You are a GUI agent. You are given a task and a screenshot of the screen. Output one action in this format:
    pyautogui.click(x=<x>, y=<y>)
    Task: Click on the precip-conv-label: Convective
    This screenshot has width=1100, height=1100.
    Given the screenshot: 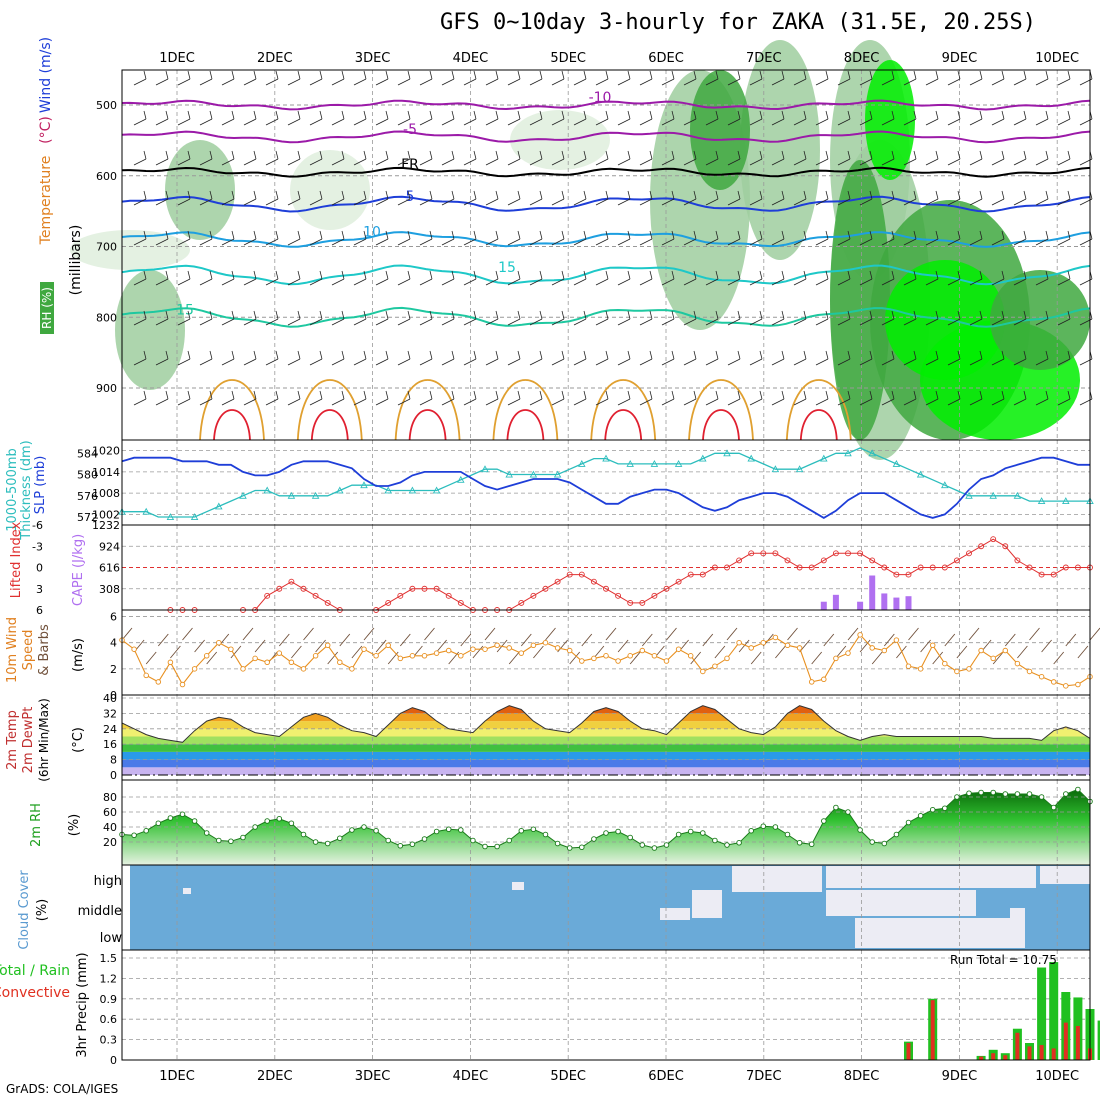 What is the action you would take?
    pyautogui.click(x=35, y=993)
    